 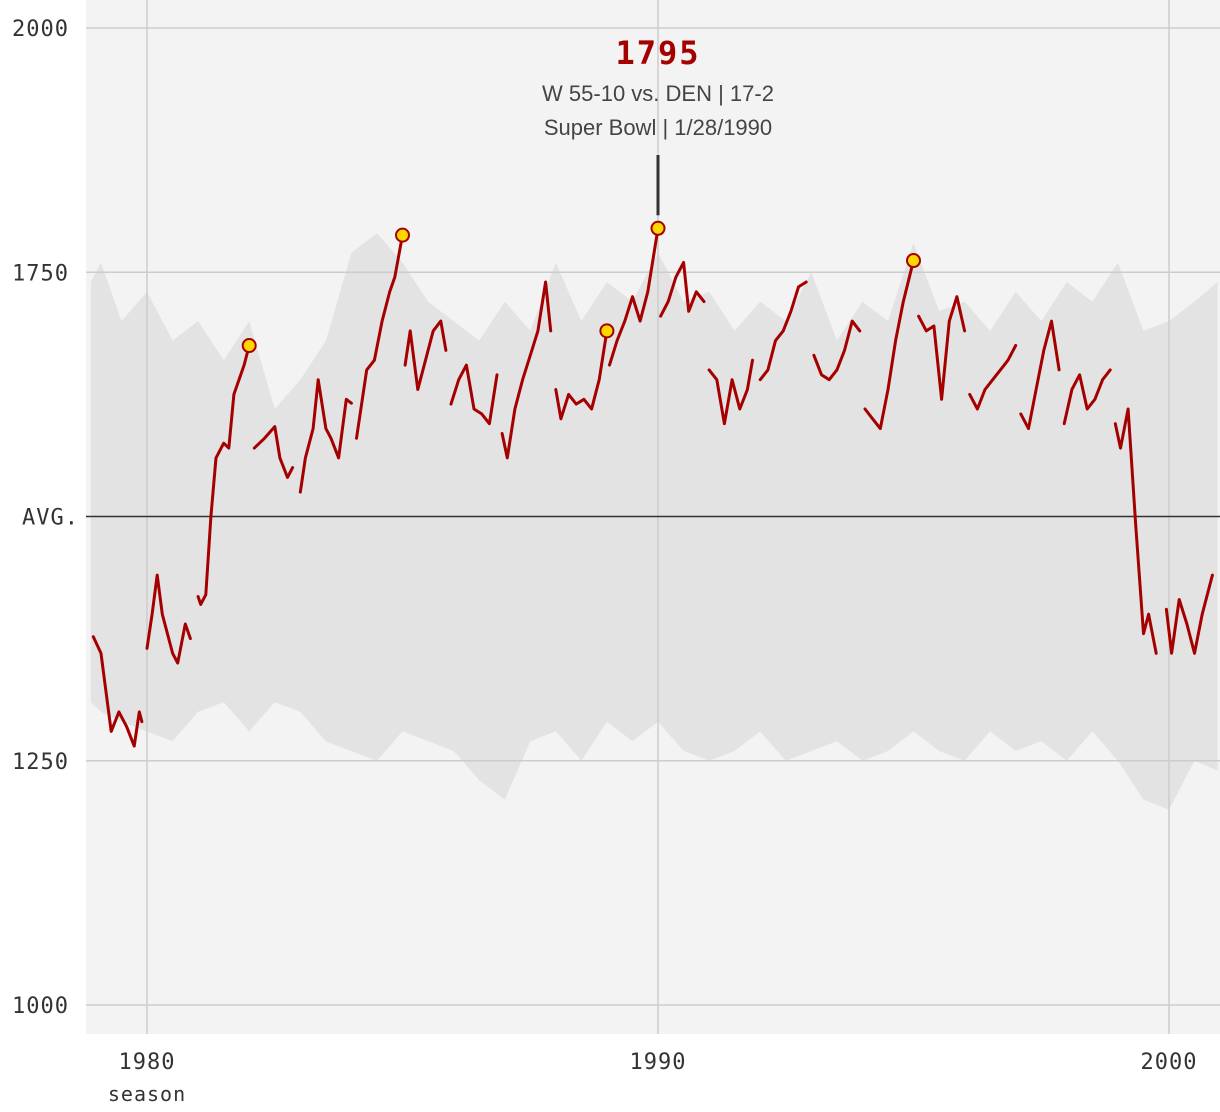 I want to click on y-tick-label: 1750, so click(x=40, y=273).